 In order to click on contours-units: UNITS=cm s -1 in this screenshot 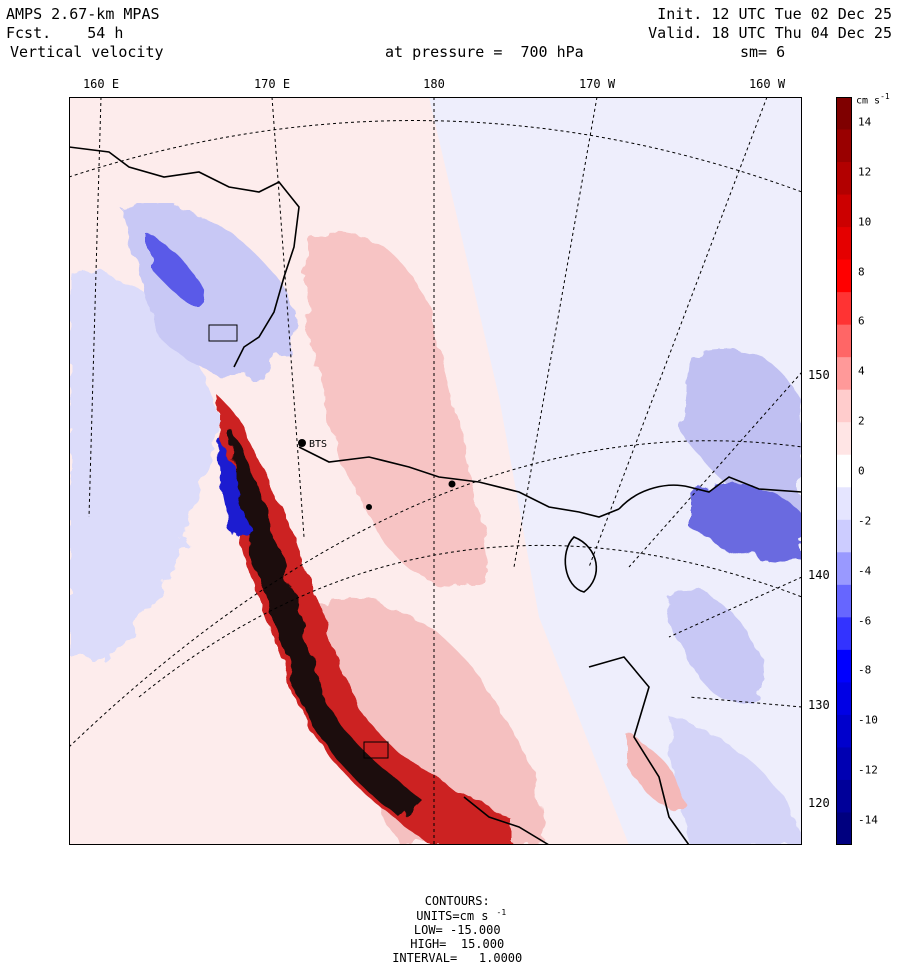, I will do `click(457, 915)`.